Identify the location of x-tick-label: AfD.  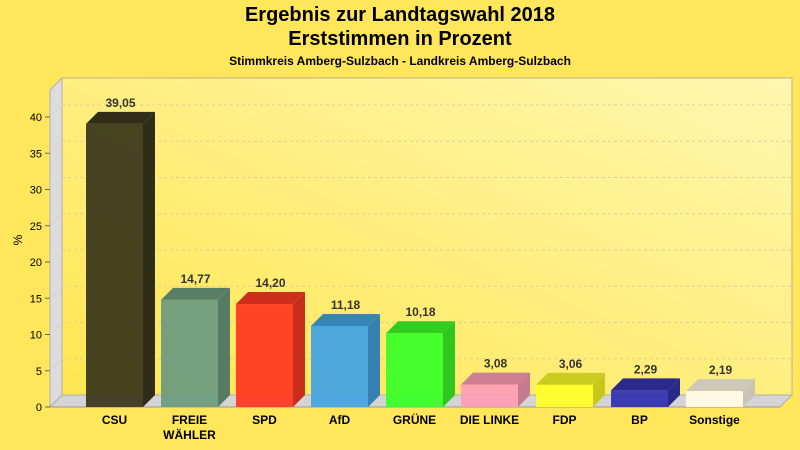
(340, 420).